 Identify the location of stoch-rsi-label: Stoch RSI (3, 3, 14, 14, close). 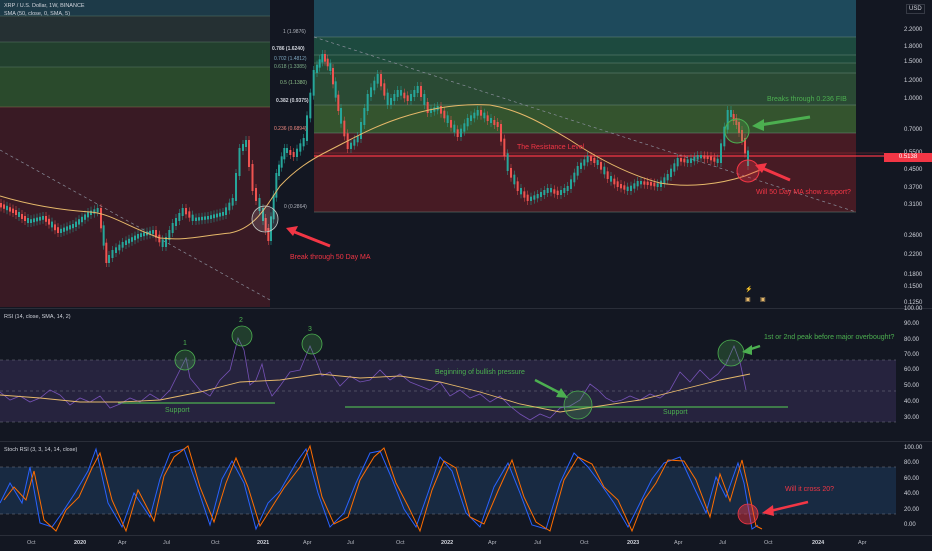
(41, 450).